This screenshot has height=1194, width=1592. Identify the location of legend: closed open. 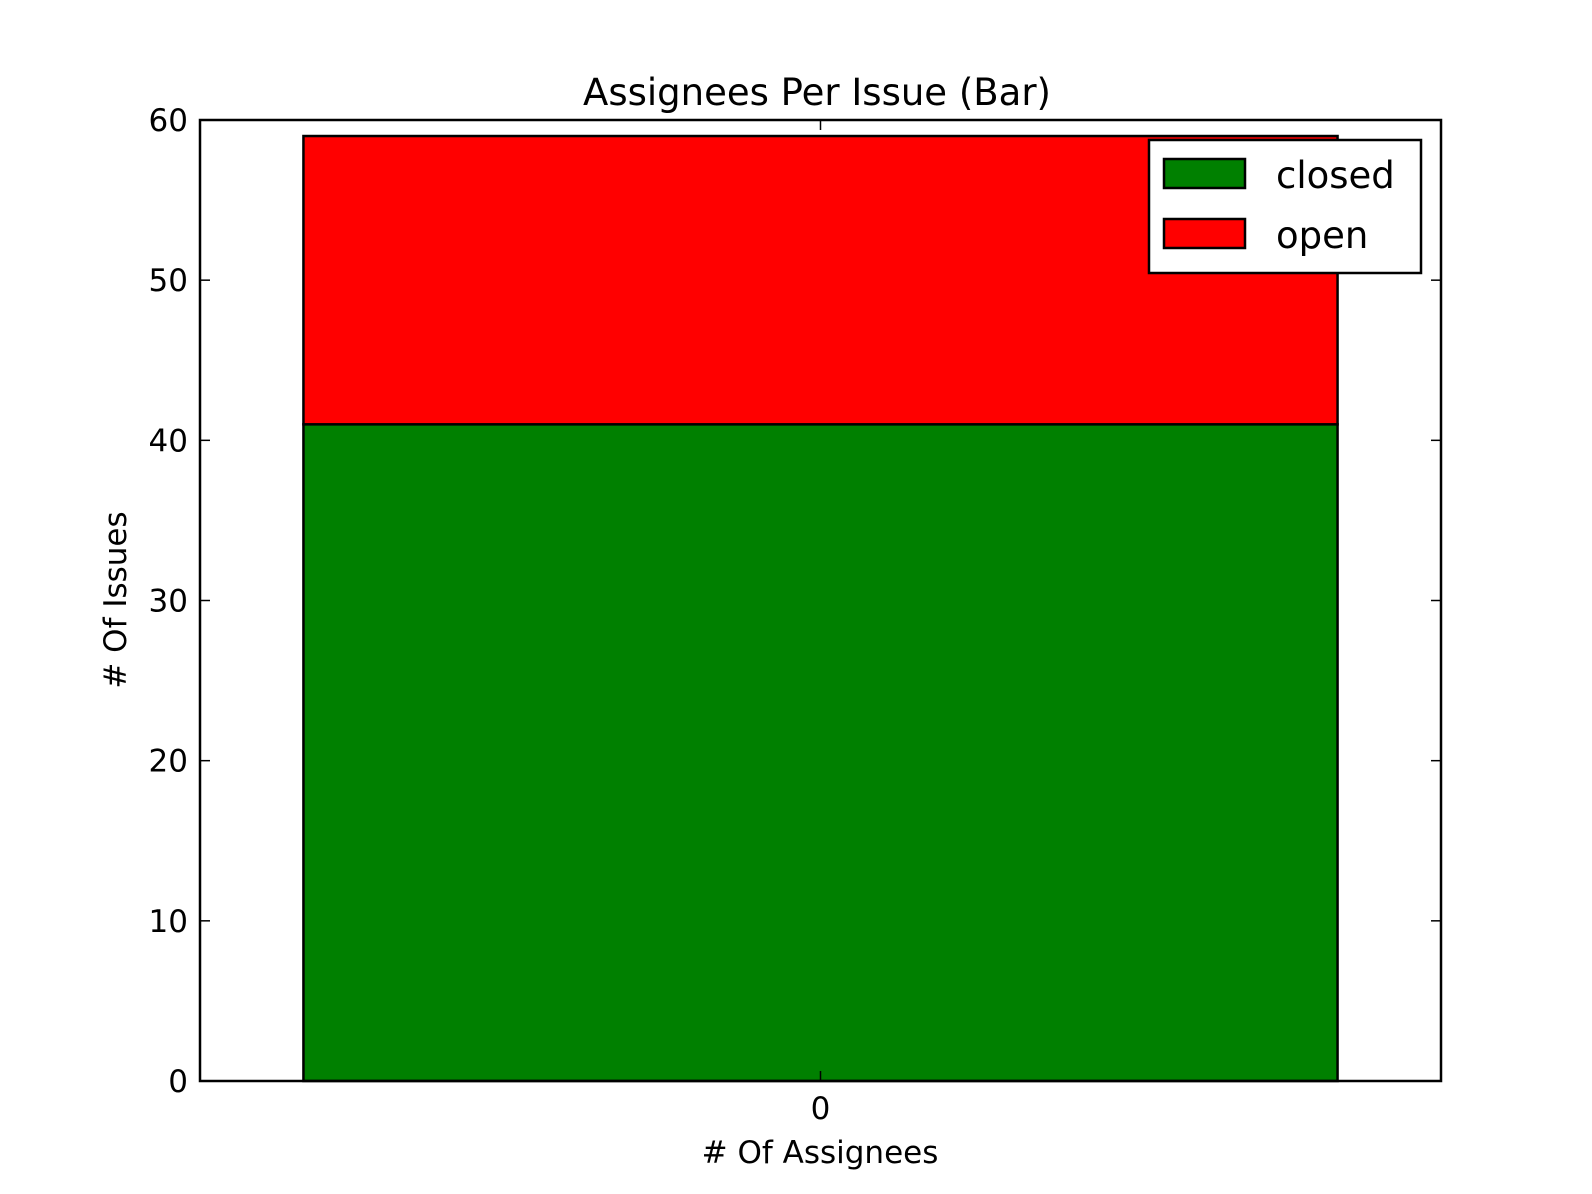
(1285, 206).